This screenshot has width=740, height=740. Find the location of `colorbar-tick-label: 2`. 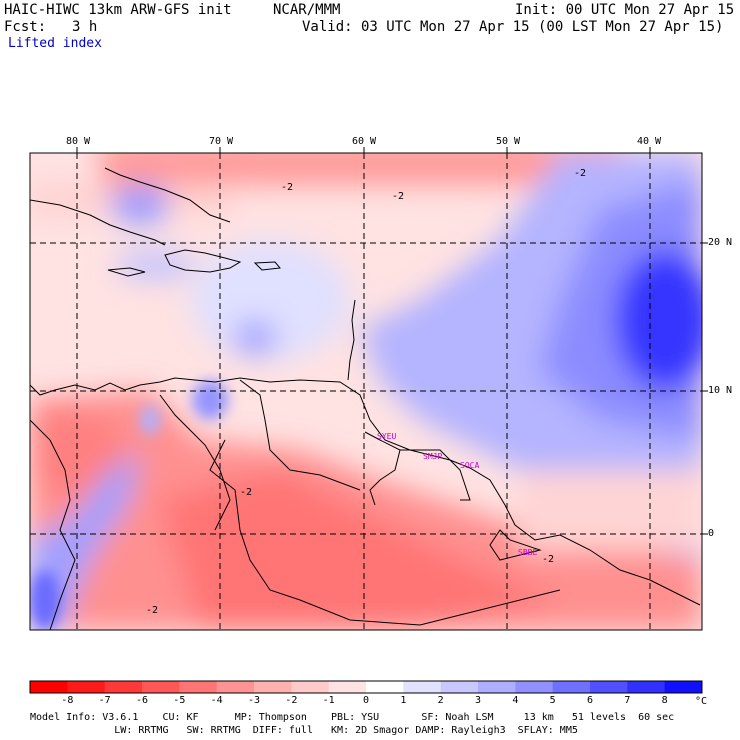

colorbar-tick-label: 2 is located at coordinates (440, 700).